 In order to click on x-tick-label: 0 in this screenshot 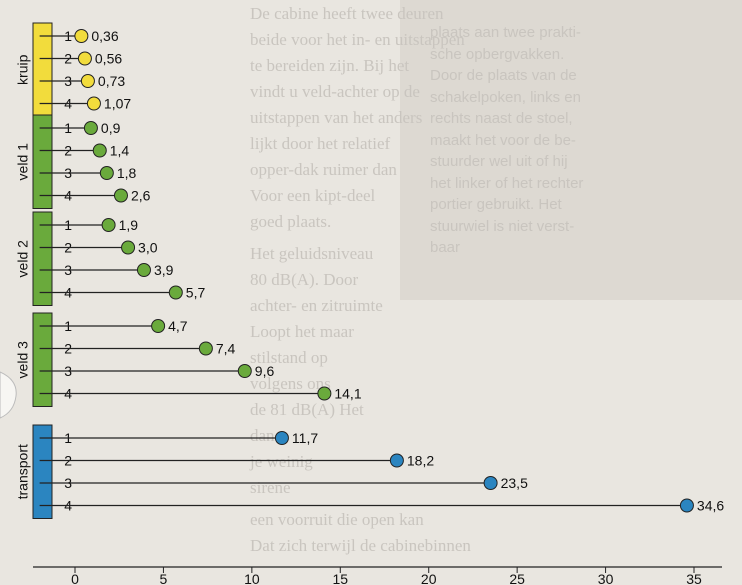, I will do `click(75, 578)`.